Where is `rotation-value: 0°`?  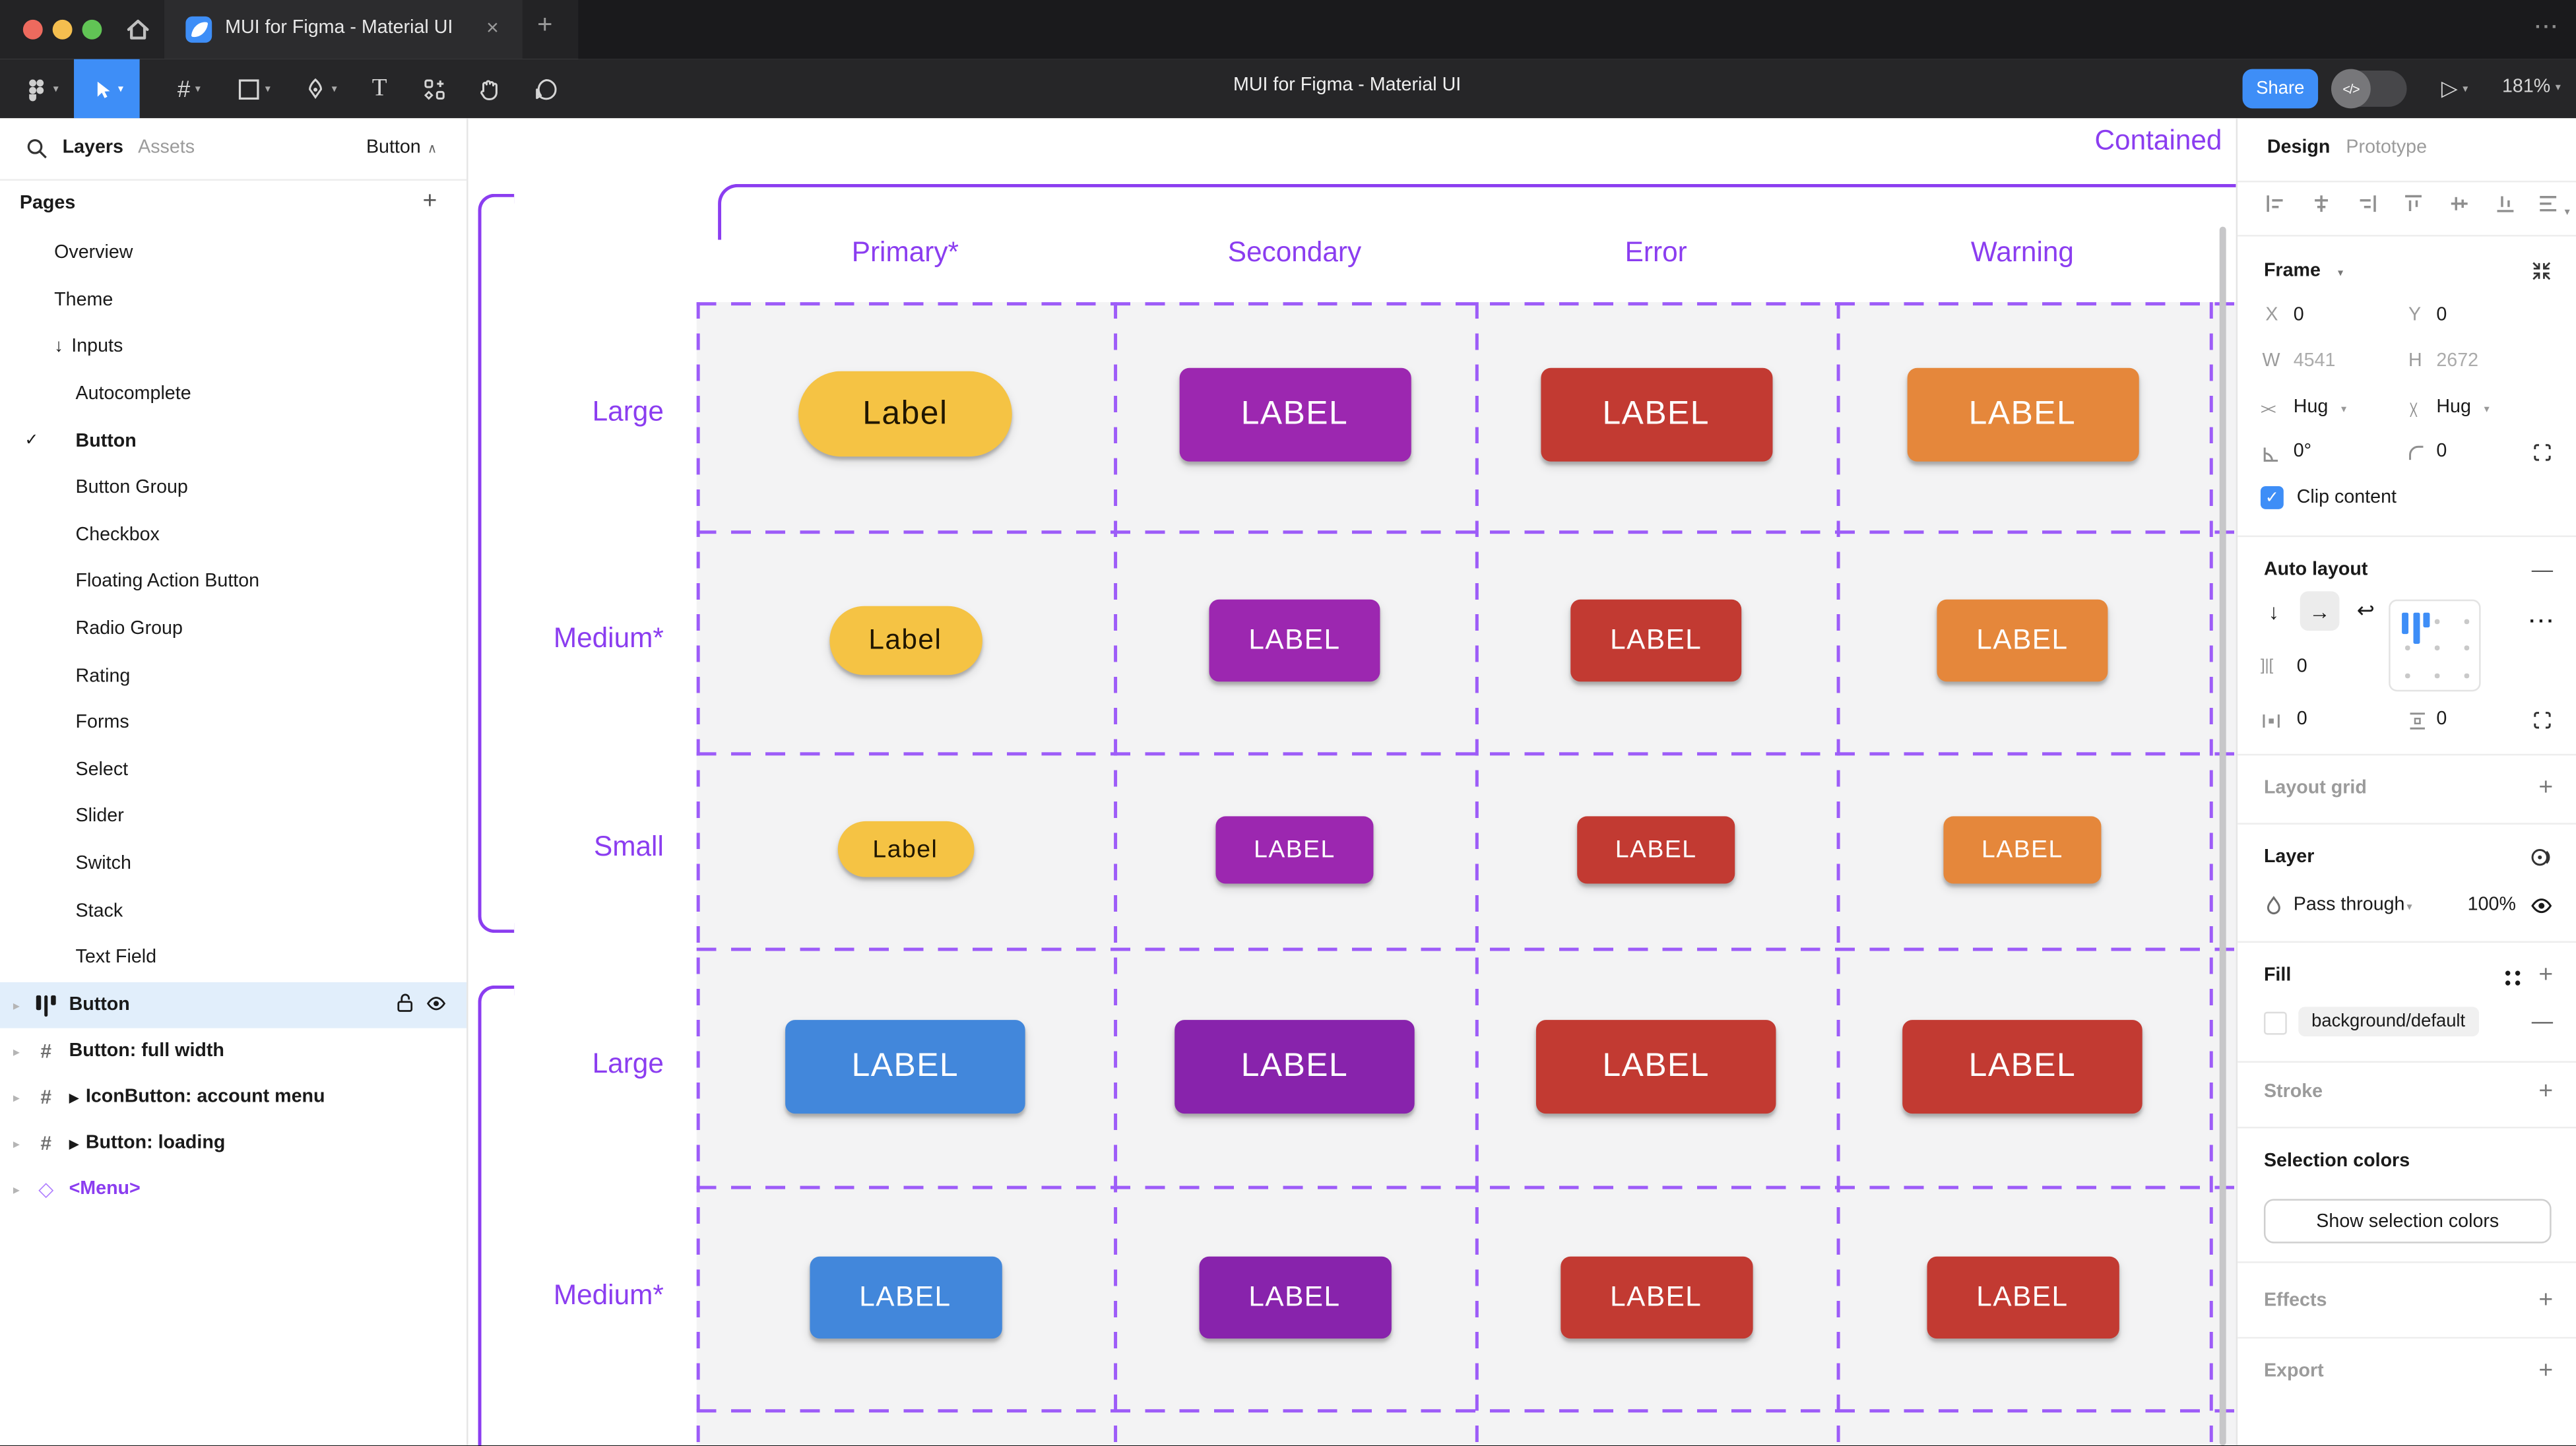
rotation-value: 0° is located at coordinates (2302, 451).